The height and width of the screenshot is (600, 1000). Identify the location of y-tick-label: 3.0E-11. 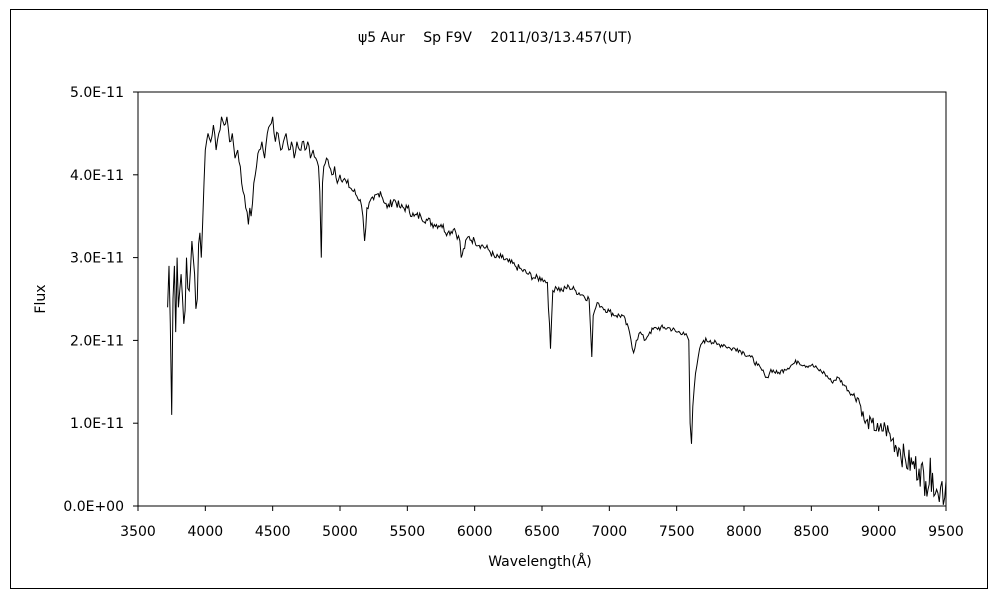
(97, 259).